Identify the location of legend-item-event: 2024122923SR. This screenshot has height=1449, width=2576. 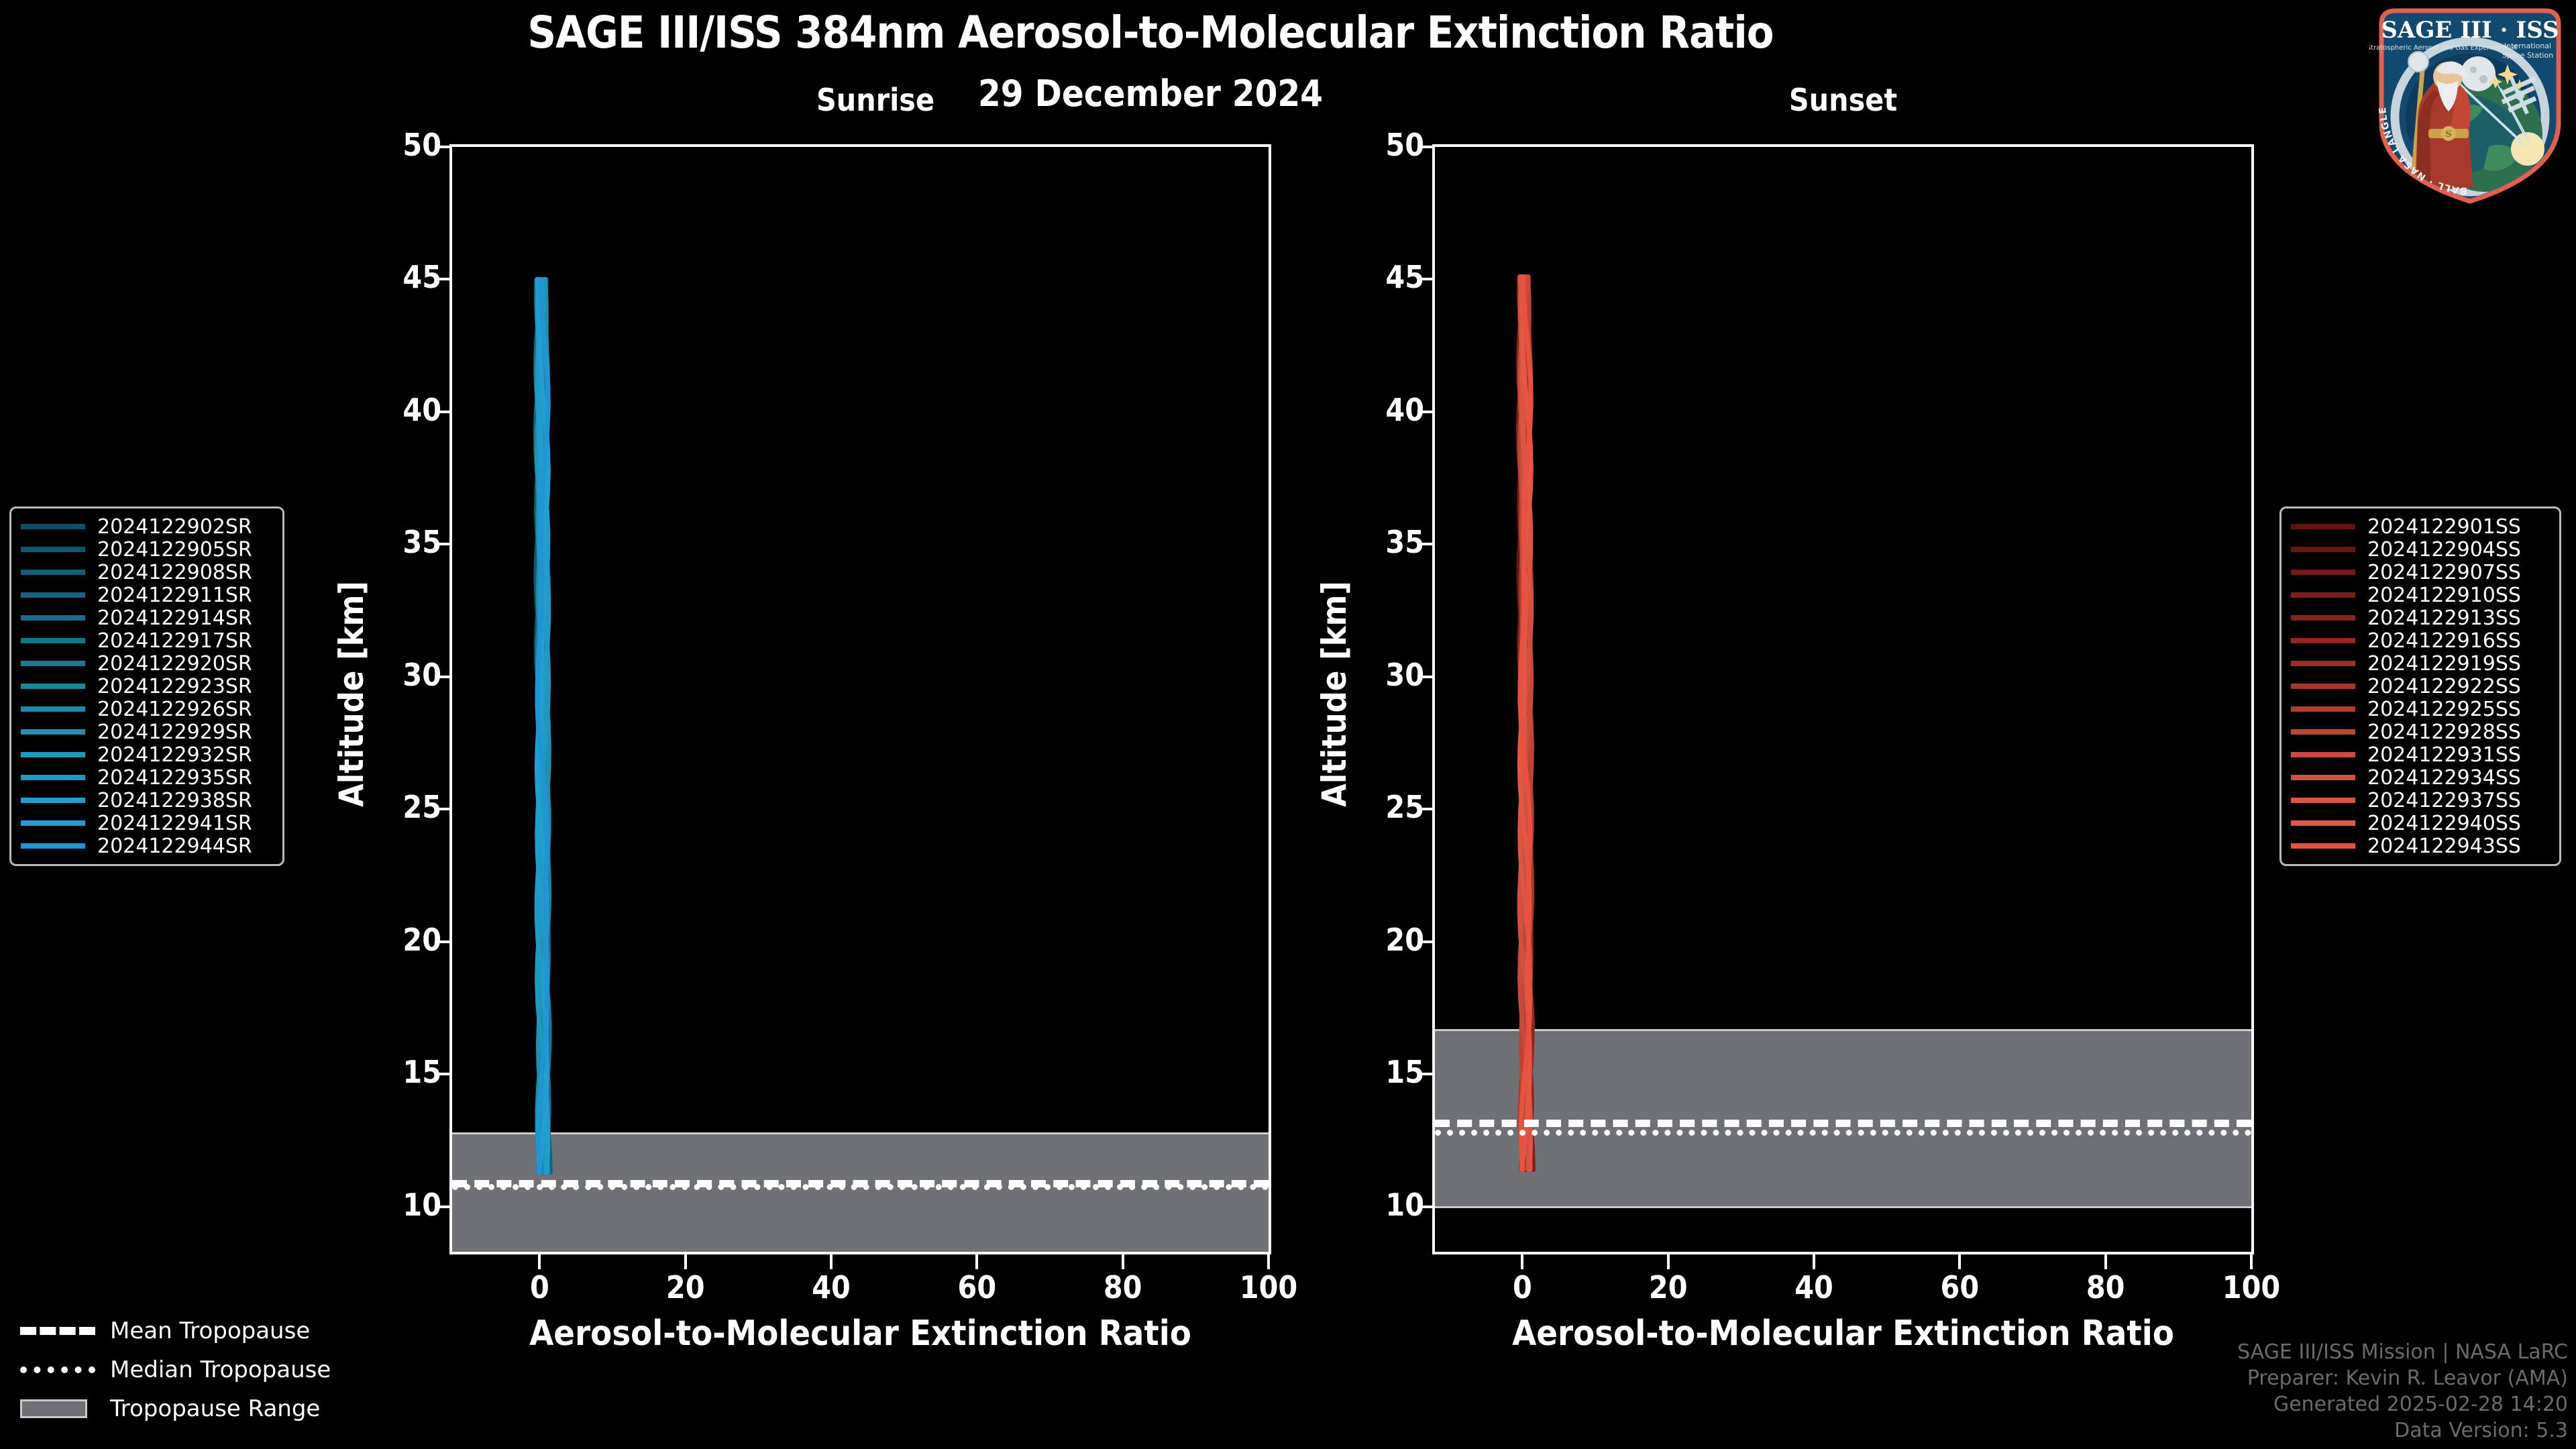
(147, 686).